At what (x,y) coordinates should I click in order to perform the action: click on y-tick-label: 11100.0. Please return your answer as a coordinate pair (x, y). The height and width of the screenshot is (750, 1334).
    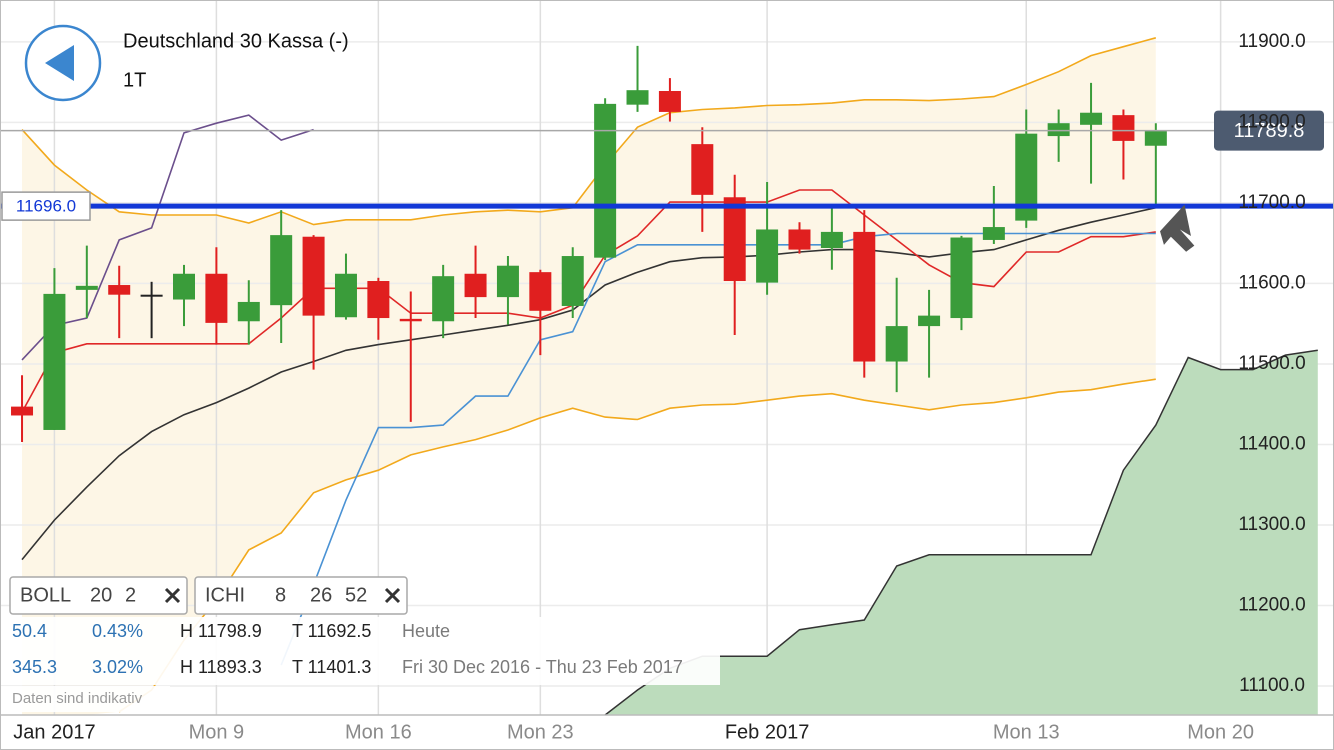
    Looking at the image, I should click on (1272, 685).